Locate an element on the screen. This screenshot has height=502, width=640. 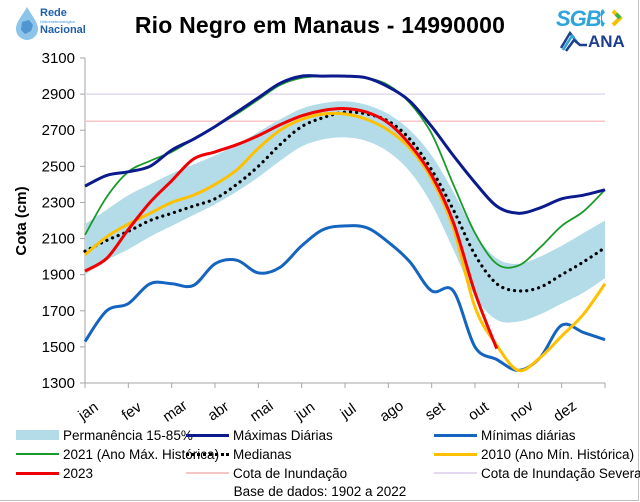
ana-wave-icon is located at coordinates (573, 41).